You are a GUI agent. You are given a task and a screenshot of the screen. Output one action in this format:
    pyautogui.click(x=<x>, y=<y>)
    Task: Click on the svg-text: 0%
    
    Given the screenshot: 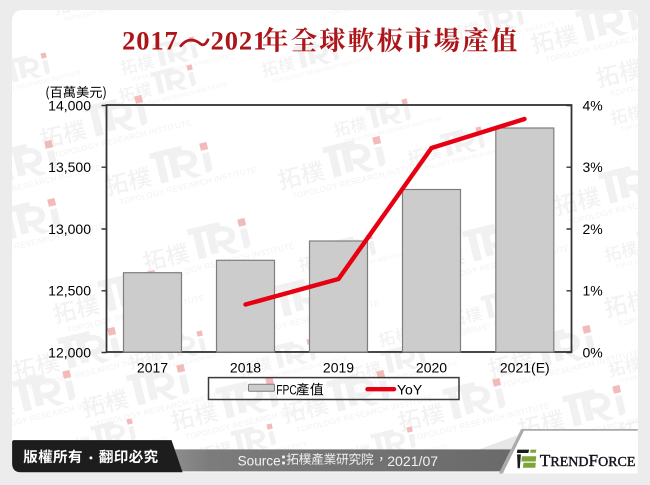 What is the action you would take?
    pyautogui.click(x=593, y=352)
    